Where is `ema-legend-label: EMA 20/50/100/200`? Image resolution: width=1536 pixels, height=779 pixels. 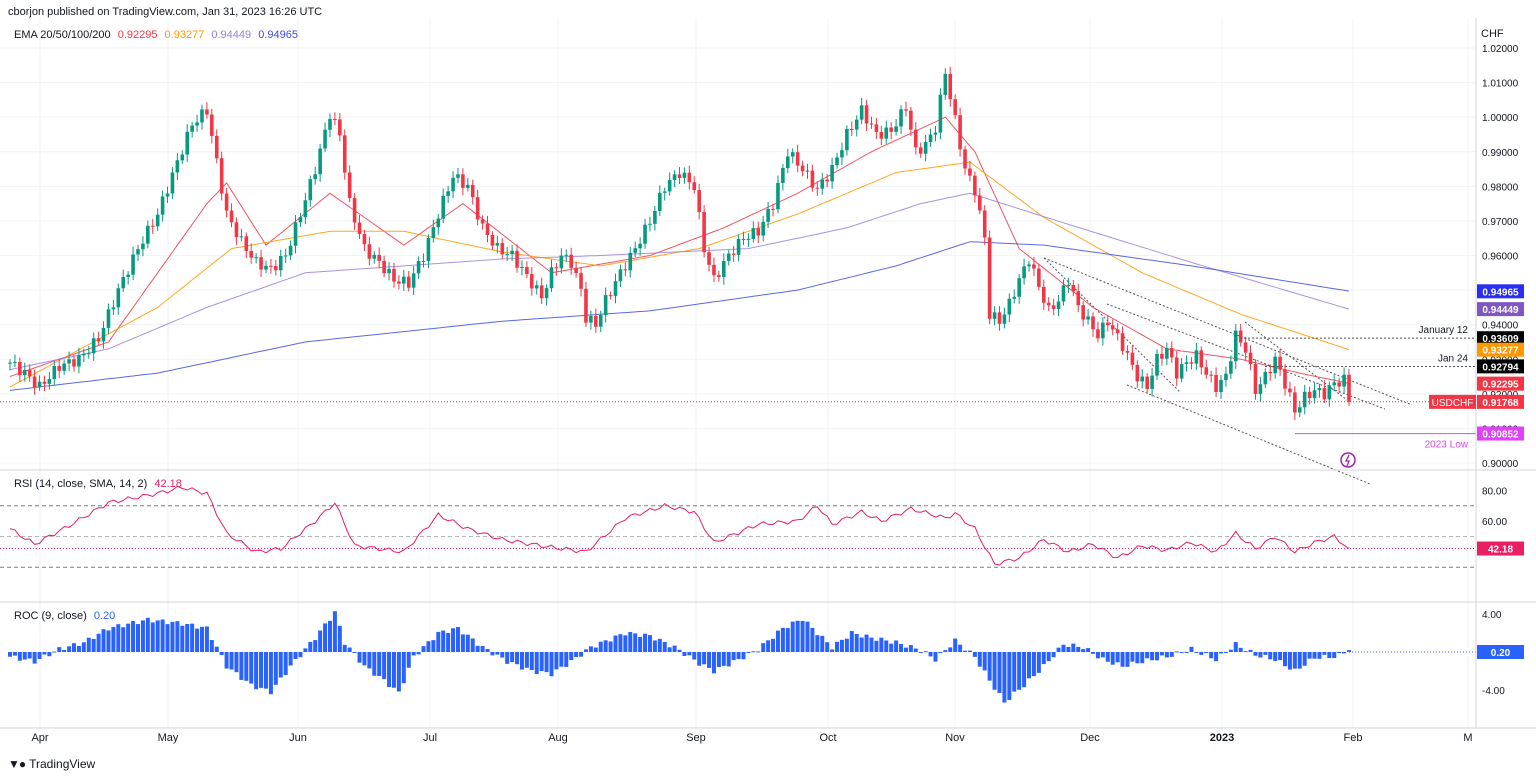 ema-legend-label: EMA 20/50/100/200 is located at coordinates (62, 35).